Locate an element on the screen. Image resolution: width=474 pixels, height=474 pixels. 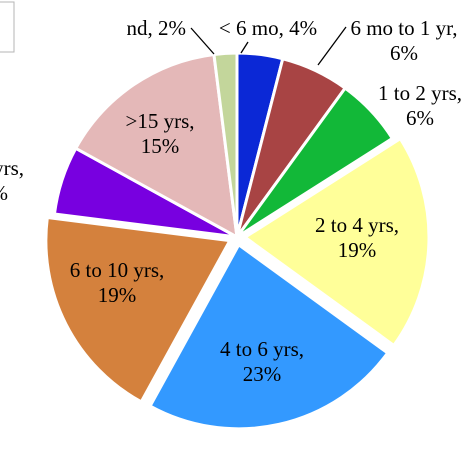
leader-line-6-mo is located at coordinates (244, 47).